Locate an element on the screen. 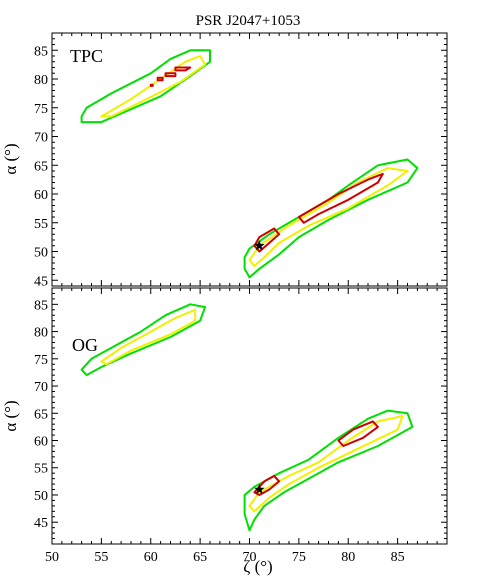 The height and width of the screenshot is (581, 502). og-star-icon is located at coordinates (259, 489).